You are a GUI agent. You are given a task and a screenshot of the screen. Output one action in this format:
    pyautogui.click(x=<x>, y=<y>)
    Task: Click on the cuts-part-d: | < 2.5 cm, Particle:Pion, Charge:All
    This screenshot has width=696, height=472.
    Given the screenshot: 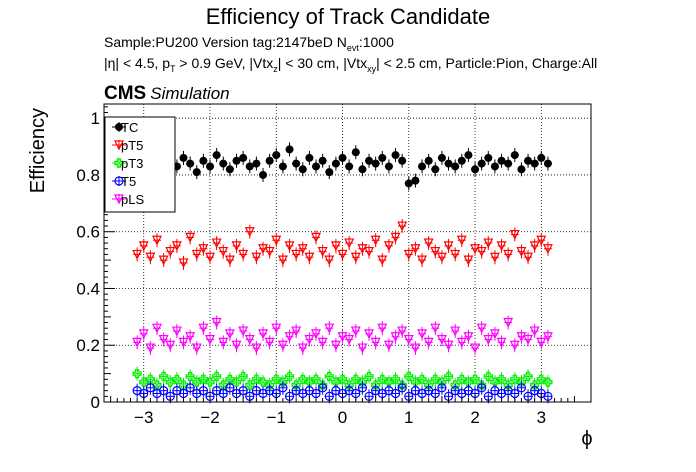 What is the action you would take?
    pyautogui.click(x=487, y=63)
    